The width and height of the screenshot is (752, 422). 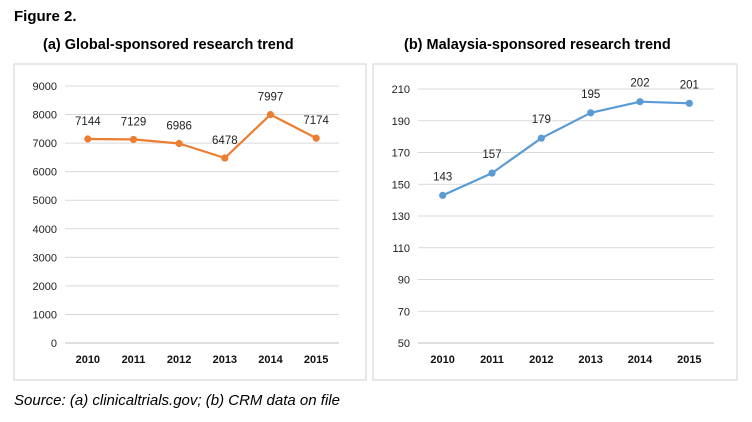 What do you see at coordinates (45, 173) in the screenshot?
I see `chart-a-ytick-label: 6000` at bounding box center [45, 173].